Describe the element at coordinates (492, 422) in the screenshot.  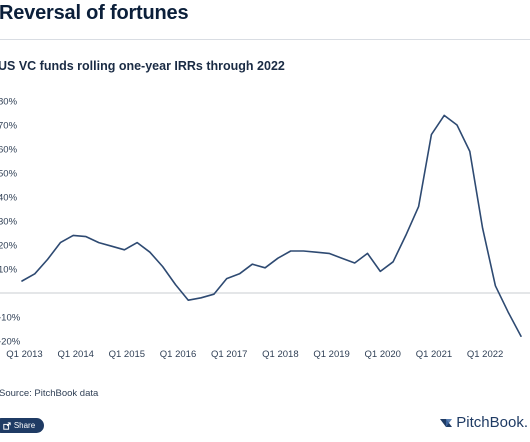
I see `brand-name: PitchBook.` at that location.